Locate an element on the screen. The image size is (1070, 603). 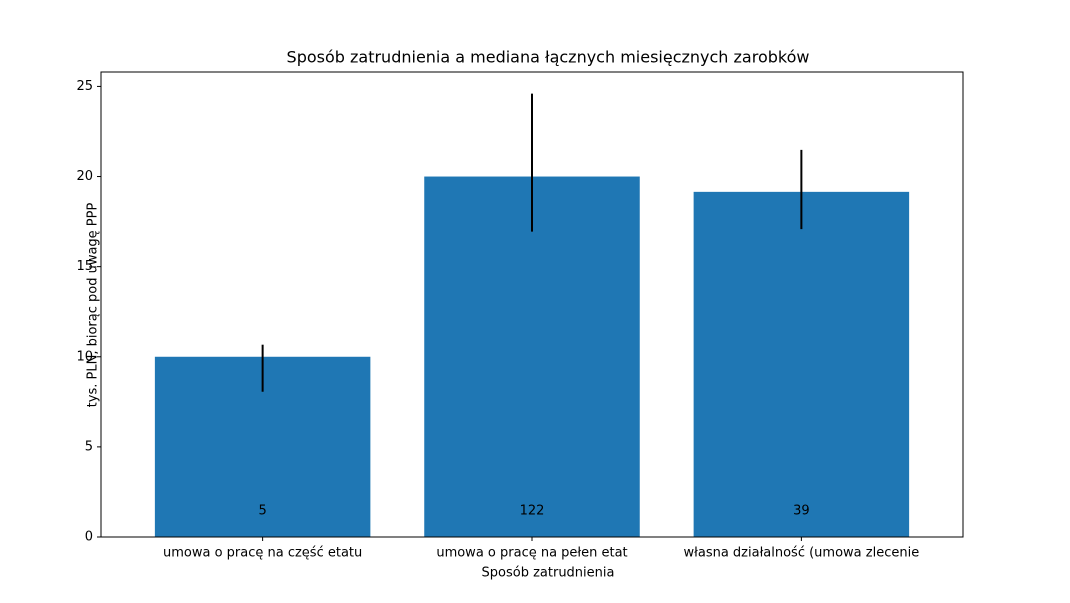
x-axis-label: Sposób zatrudnienia is located at coordinates (548, 573).